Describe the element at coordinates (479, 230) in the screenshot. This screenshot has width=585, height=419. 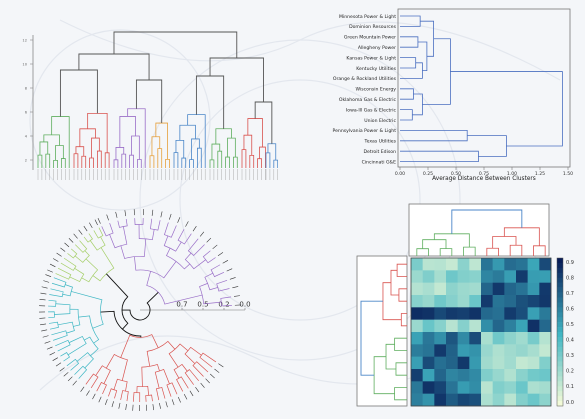
I see `top-dendrogram-frame` at that location.